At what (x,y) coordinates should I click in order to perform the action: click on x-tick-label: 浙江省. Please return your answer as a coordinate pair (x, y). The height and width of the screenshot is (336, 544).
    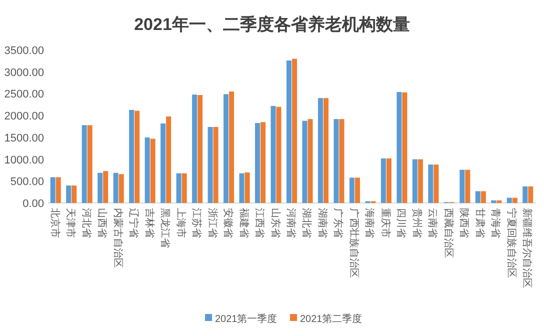
    Looking at the image, I should click on (212, 223).